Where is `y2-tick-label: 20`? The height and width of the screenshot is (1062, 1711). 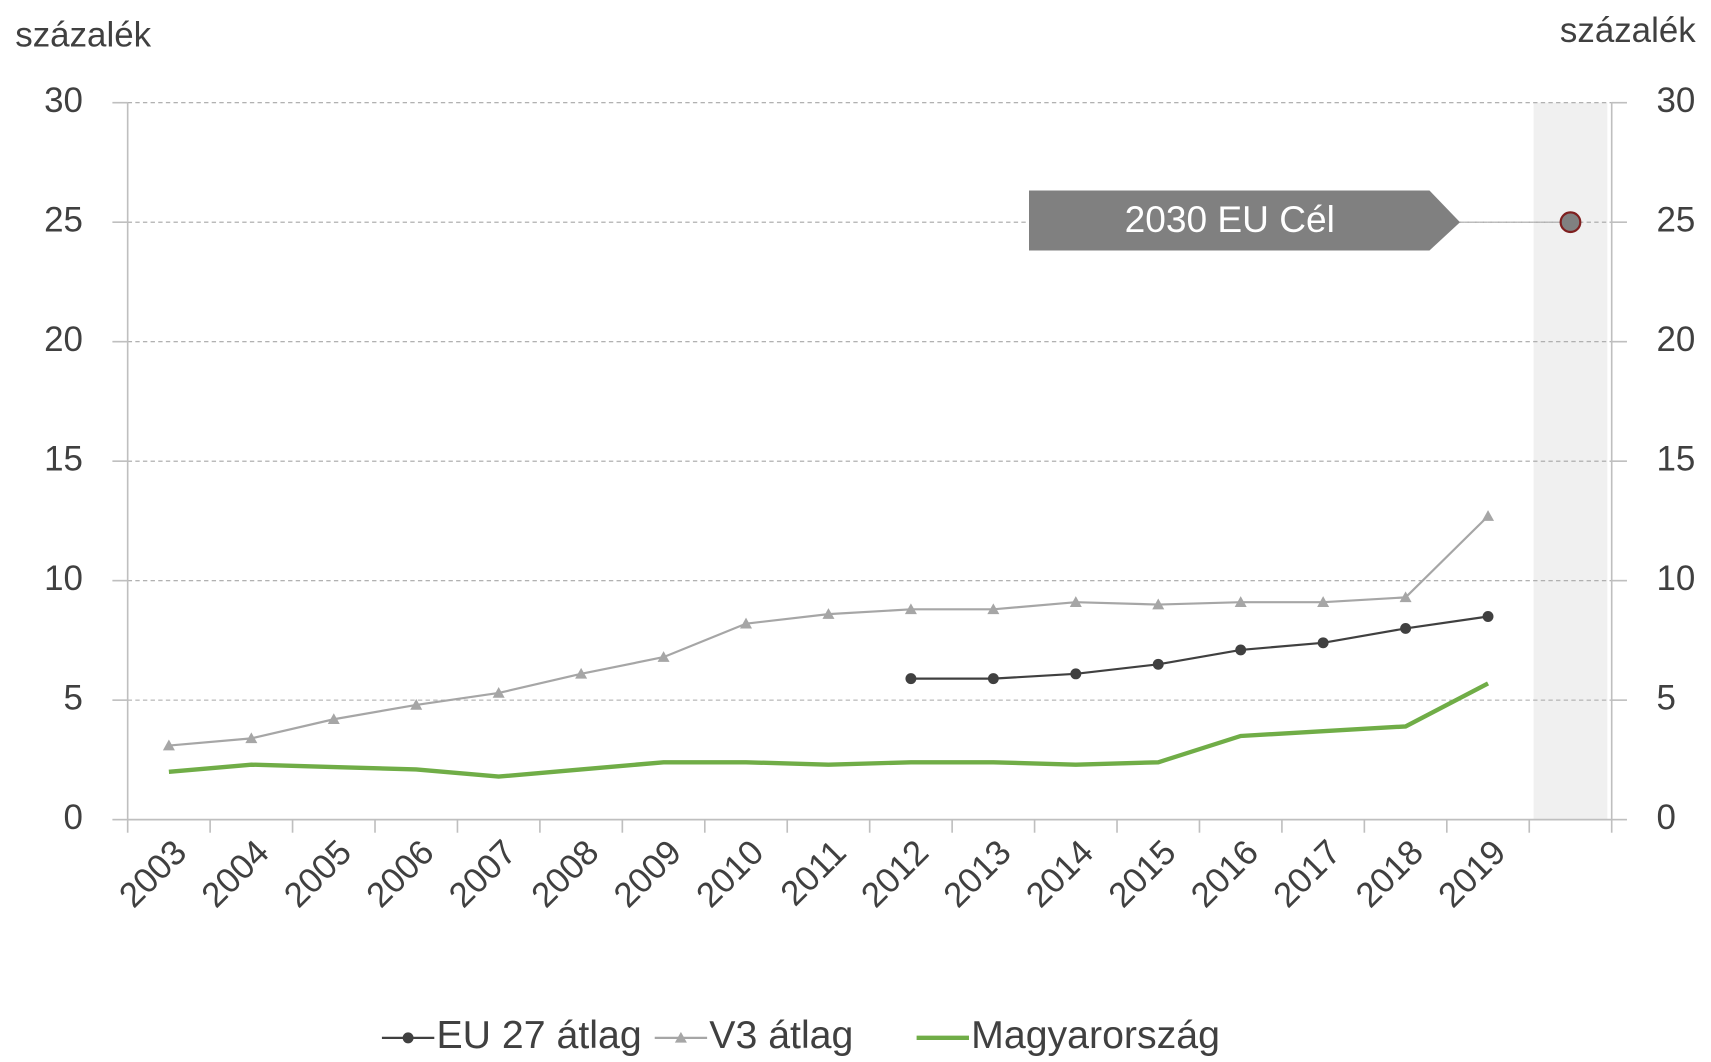 y2-tick-label: 20 is located at coordinates (1675, 339).